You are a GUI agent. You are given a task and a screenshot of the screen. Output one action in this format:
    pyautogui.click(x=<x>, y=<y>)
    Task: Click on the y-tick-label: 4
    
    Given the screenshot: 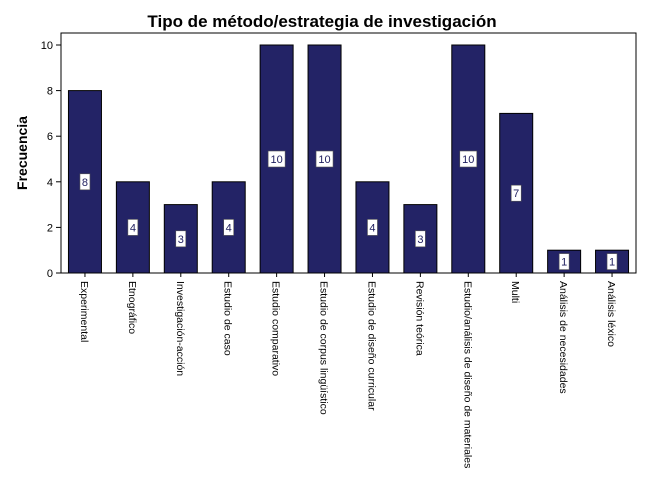 What is the action you would take?
    pyautogui.click(x=50, y=183)
    